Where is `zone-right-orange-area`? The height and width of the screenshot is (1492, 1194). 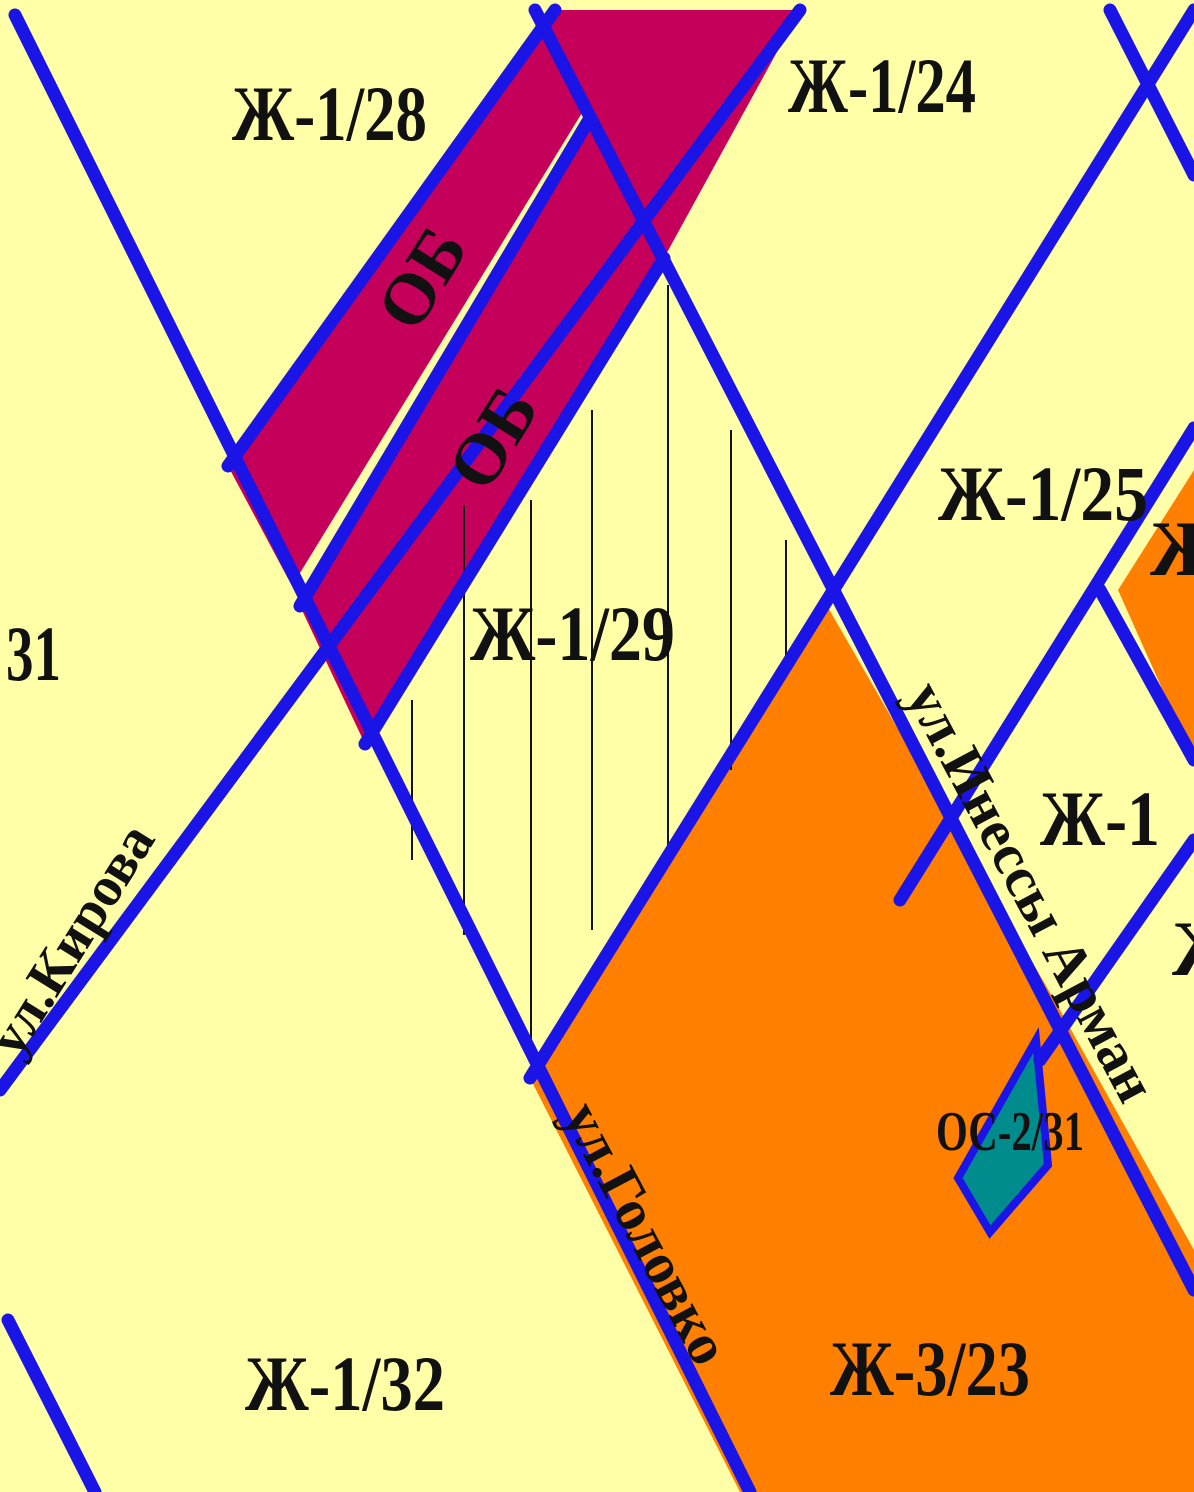
zone-right-orange-area is located at coordinates (1156, 615).